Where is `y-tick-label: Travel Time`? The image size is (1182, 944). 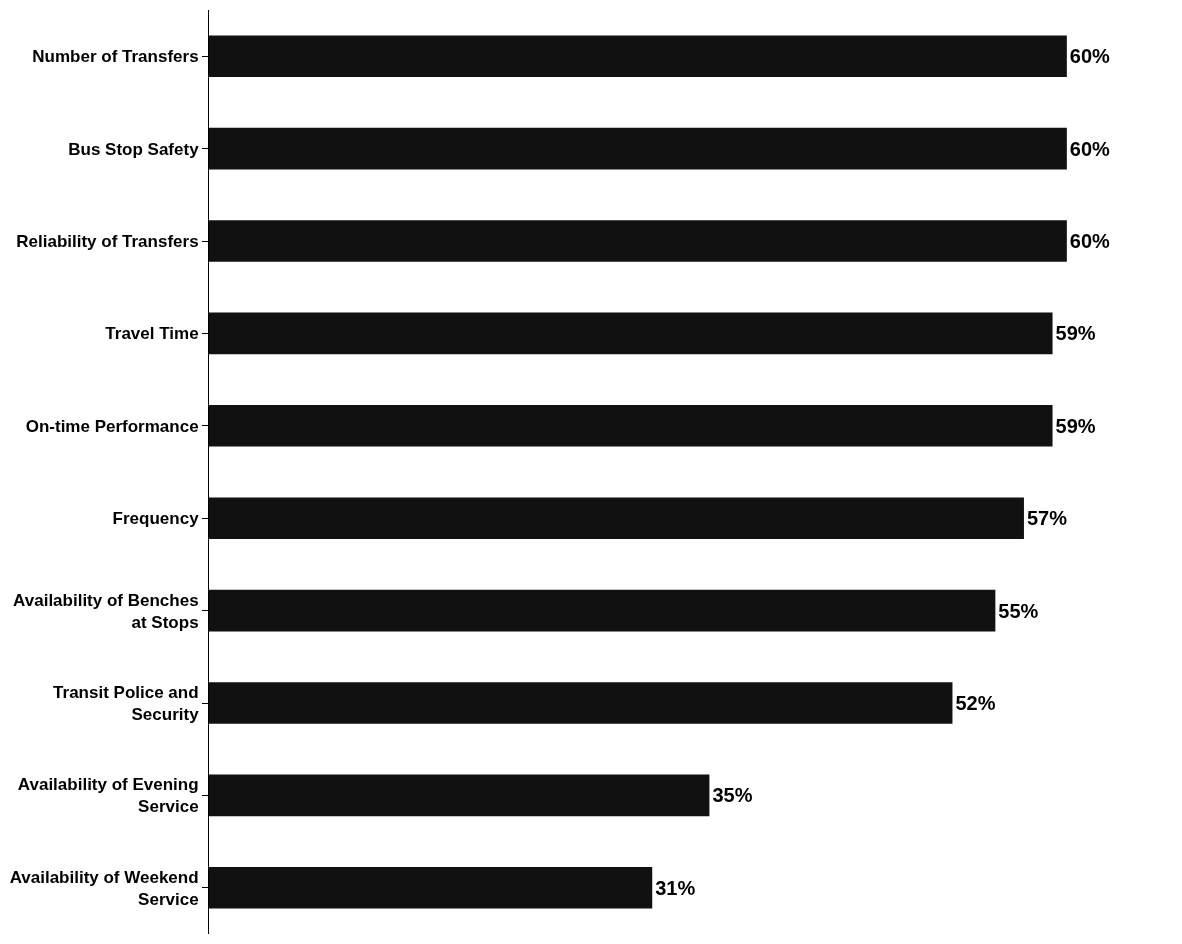 y-tick-label: Travel Time is located at coordinates (152, 334).